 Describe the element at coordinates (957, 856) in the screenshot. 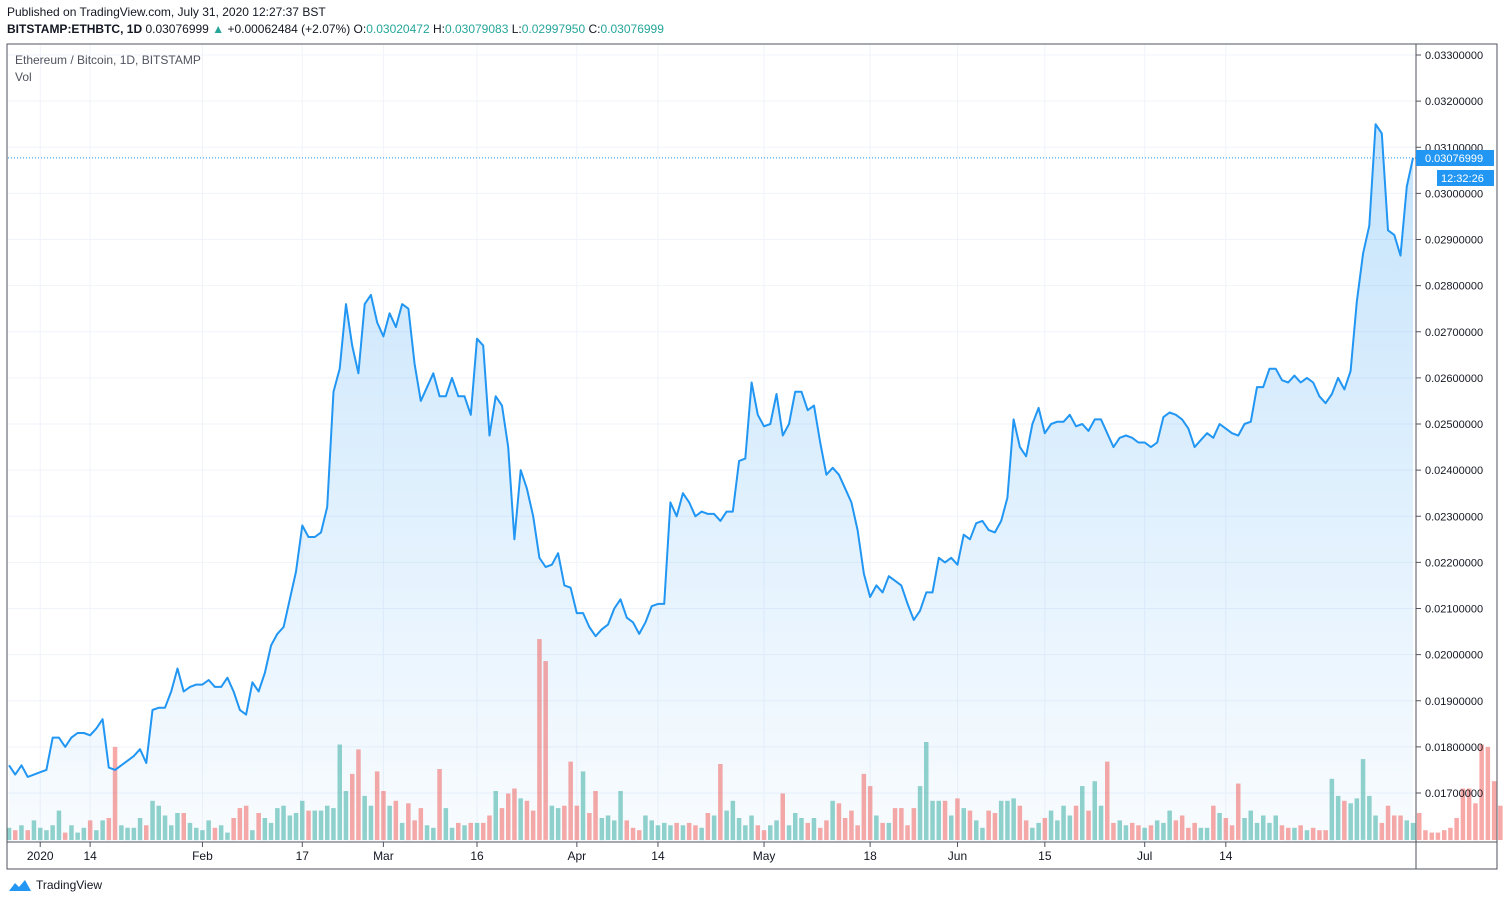

I see `x-tick-label: Jun` at that location.